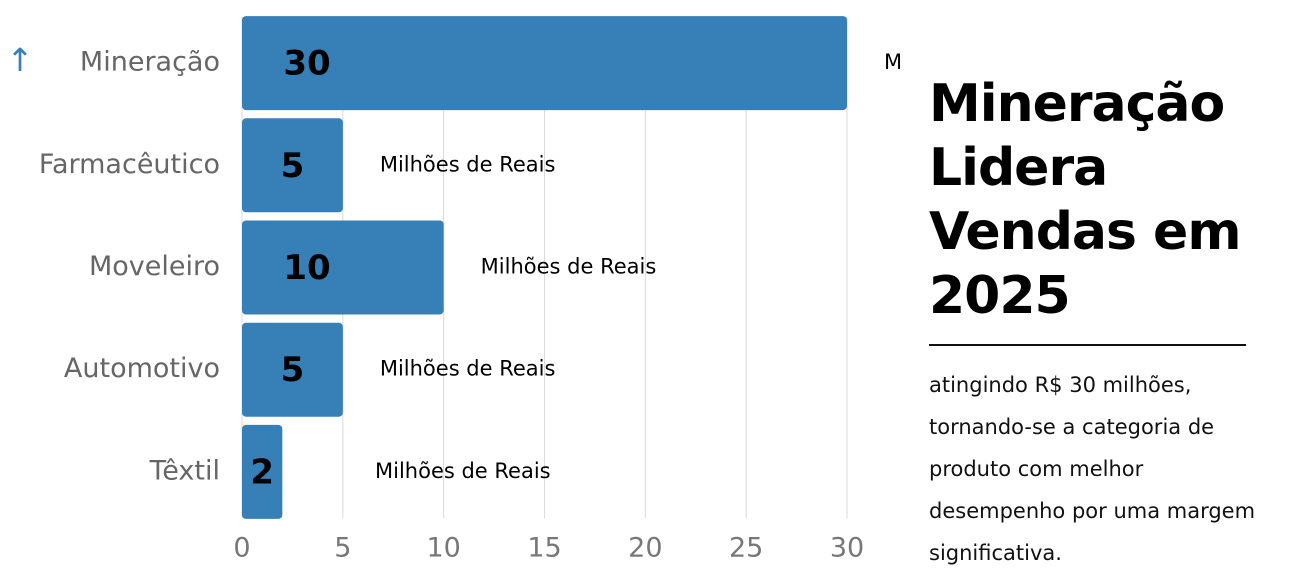  What do you see at coordinates (142, 368) in the screenshot?
I see `y-tick-label: Automotivo` at bounding box center [142, 368].